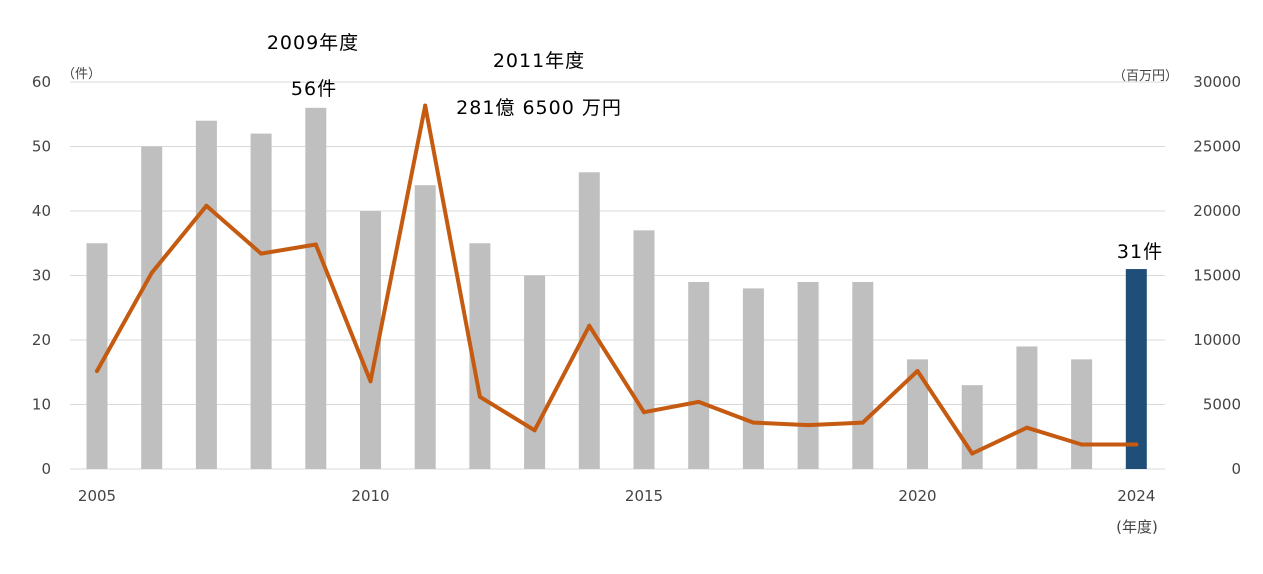 Image resolution: width=1263 pixels, height=574 pixels. What do you see at coordinates (479, 396) in the screenshot?
I see `line-point-2012` at bounding box center [479, 396].